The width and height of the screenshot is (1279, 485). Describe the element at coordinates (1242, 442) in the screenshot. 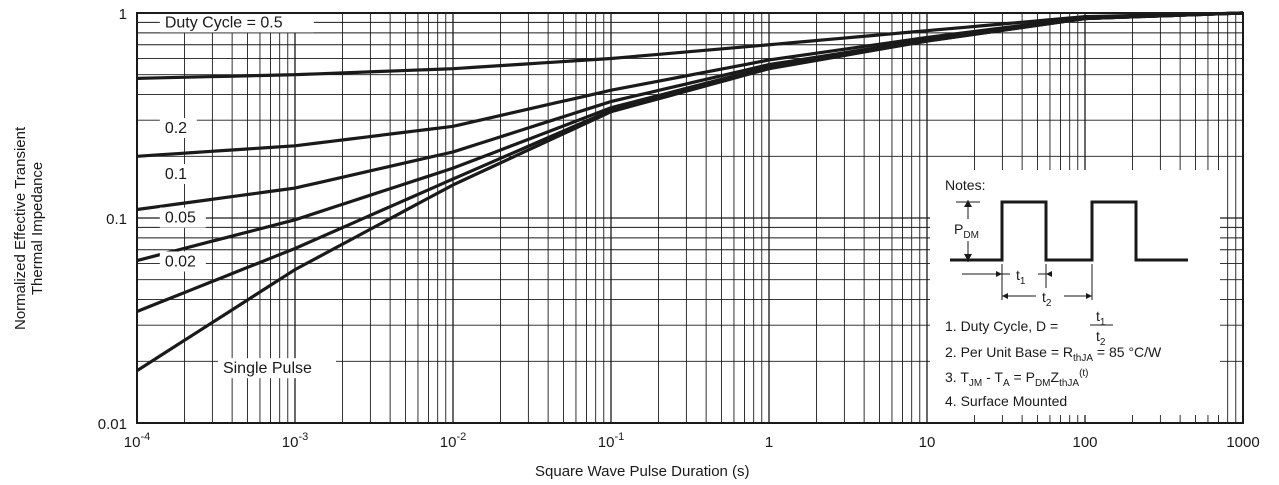

I see `x-tick-label-7: 1000` at that location.